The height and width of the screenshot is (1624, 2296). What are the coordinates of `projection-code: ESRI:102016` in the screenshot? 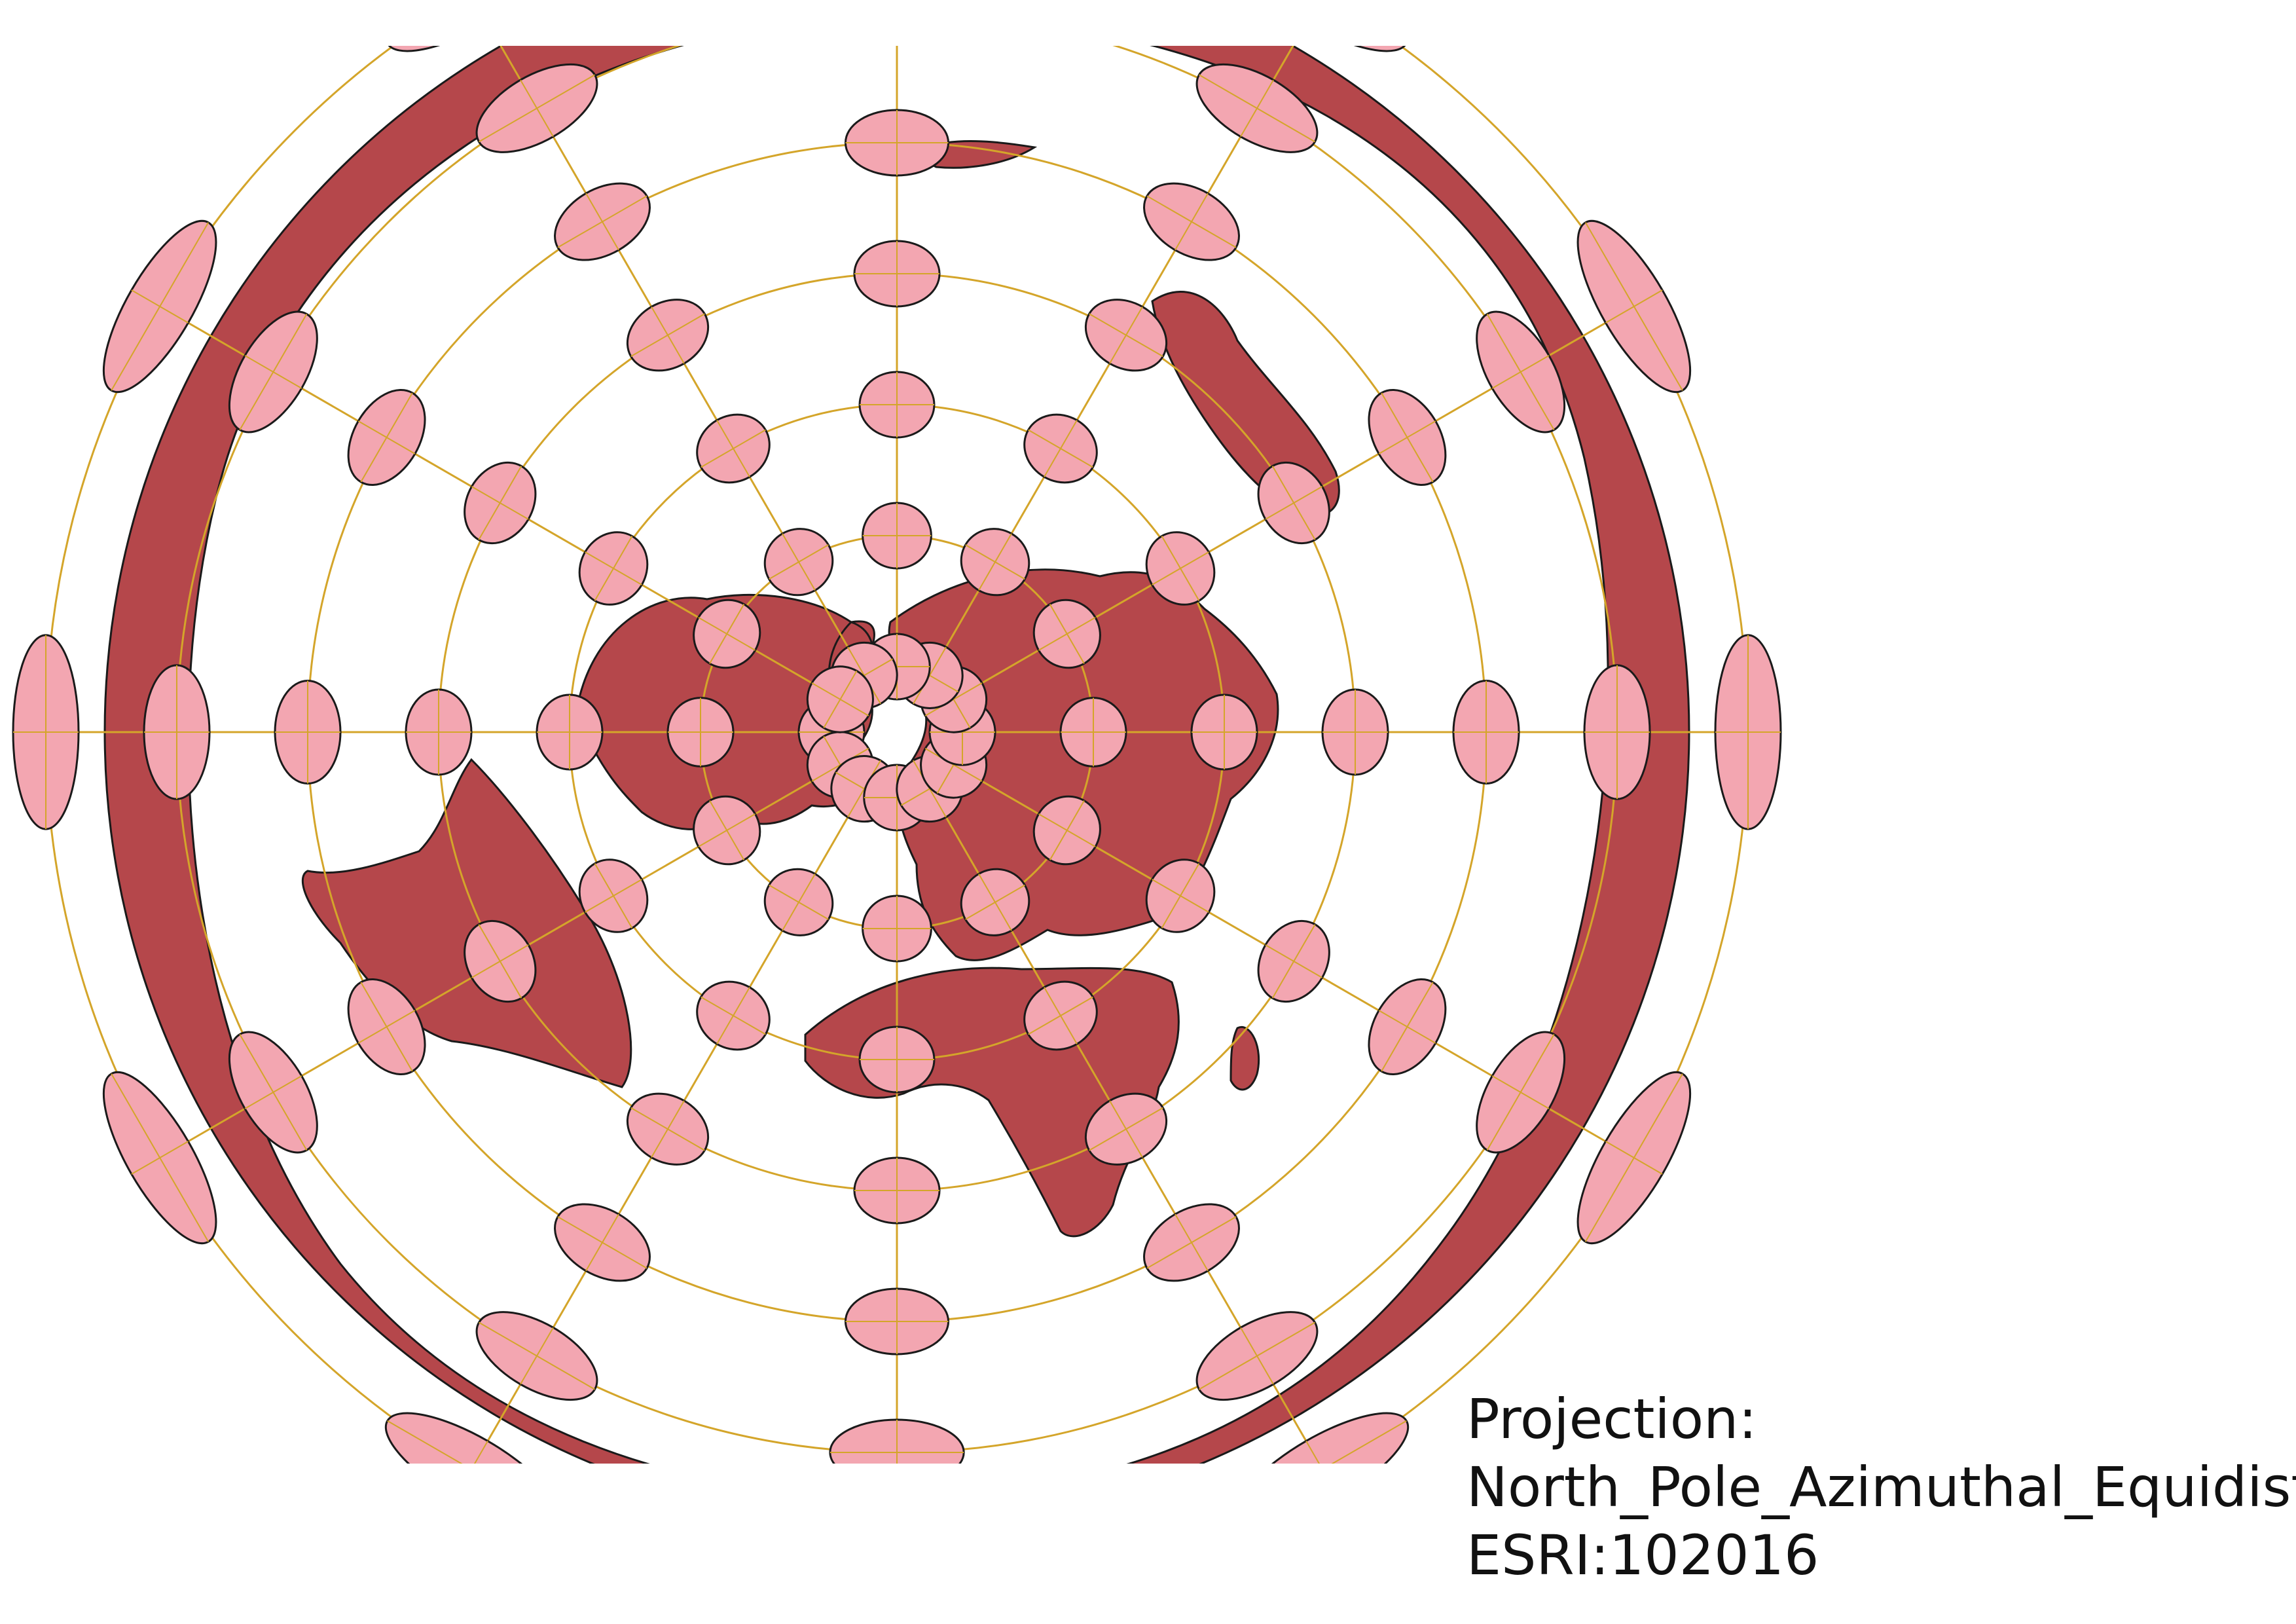 It's located at (1643, 1555).